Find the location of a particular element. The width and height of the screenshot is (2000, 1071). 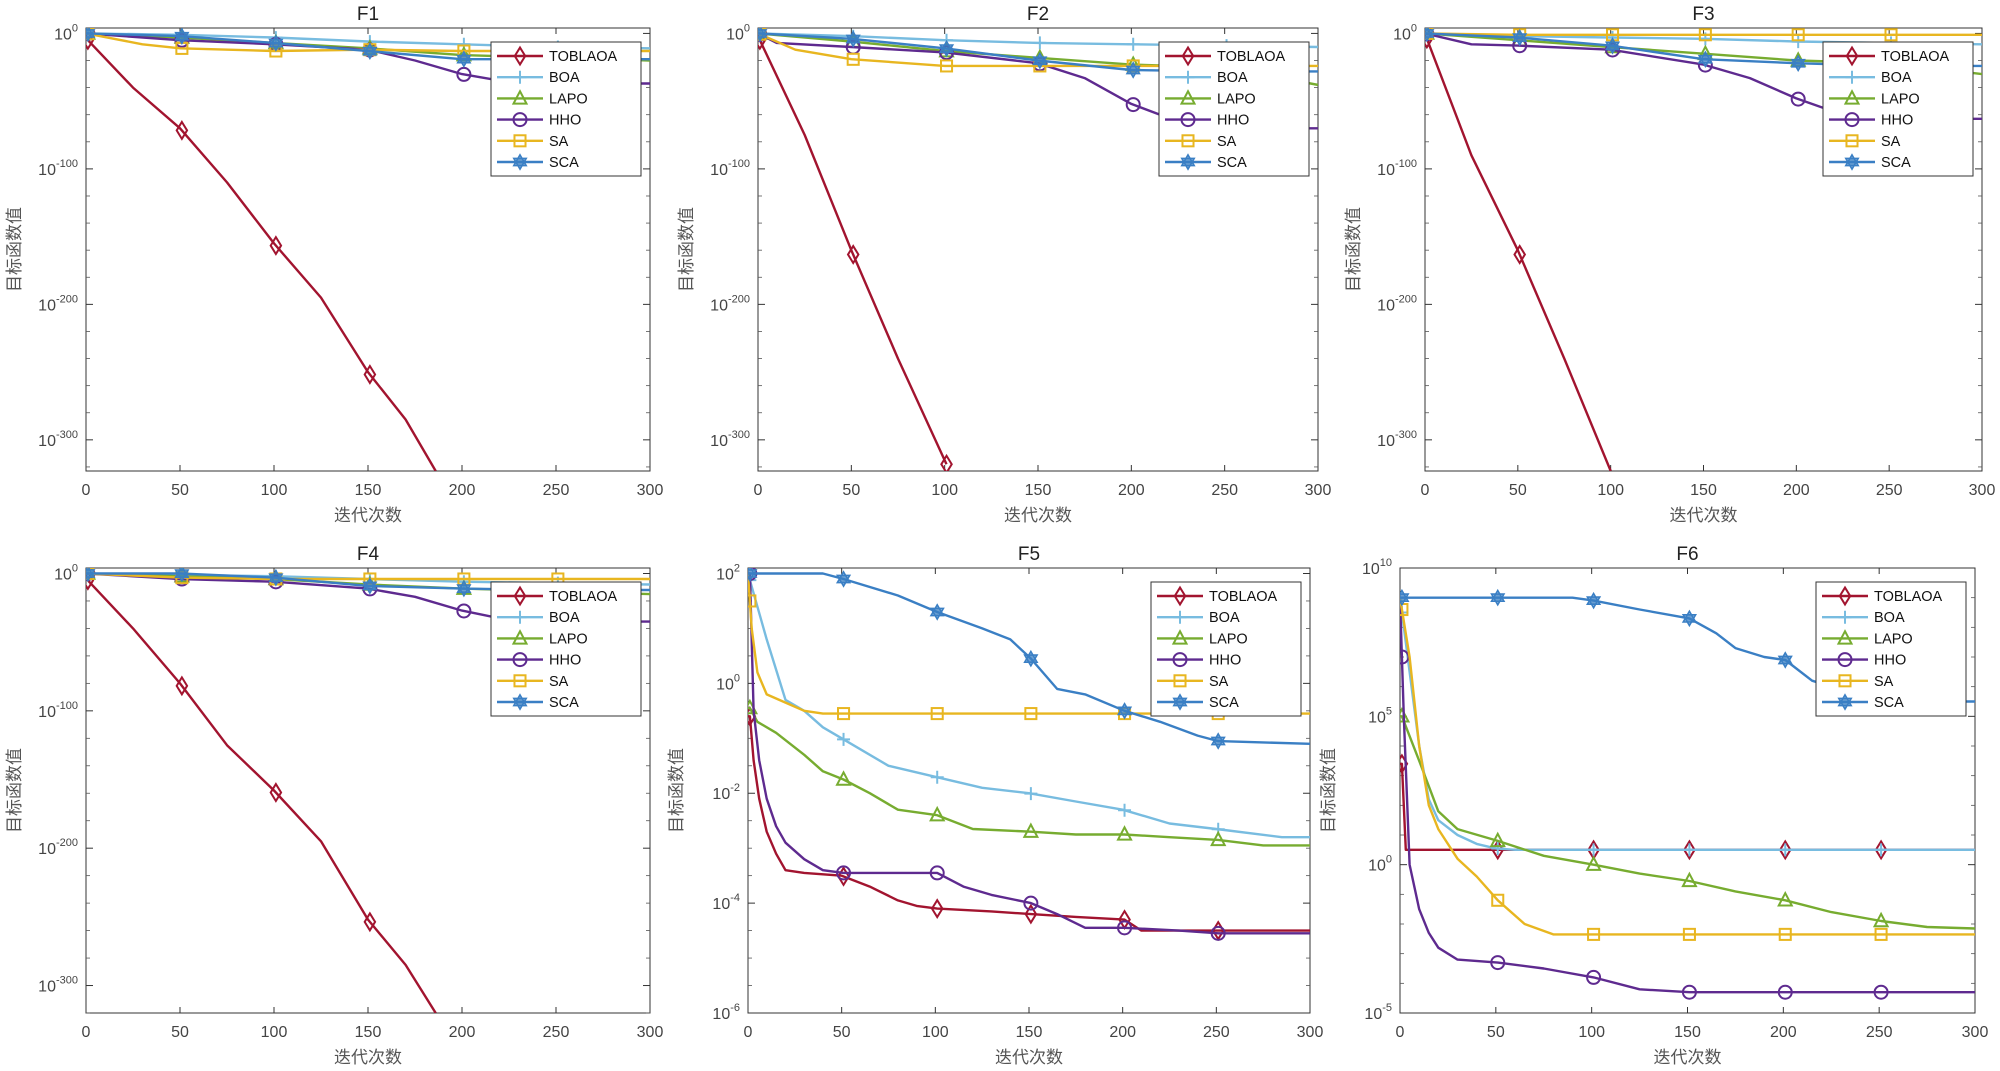

legend-item-sca: SCA is located at coordinates (1870, 162).